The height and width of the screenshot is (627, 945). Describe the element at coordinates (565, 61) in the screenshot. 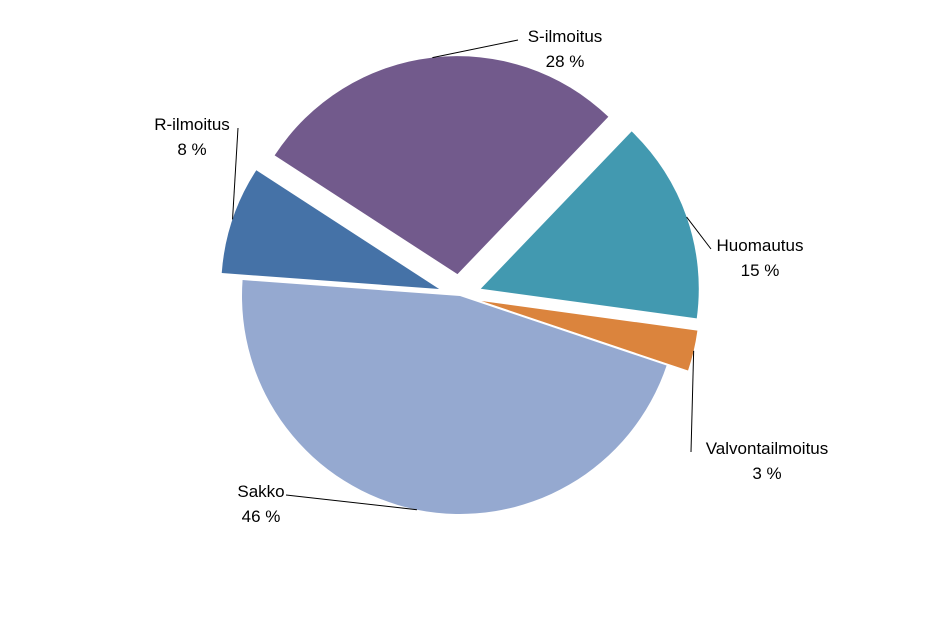

I see `slice-percent-label: 28 %` at that location.